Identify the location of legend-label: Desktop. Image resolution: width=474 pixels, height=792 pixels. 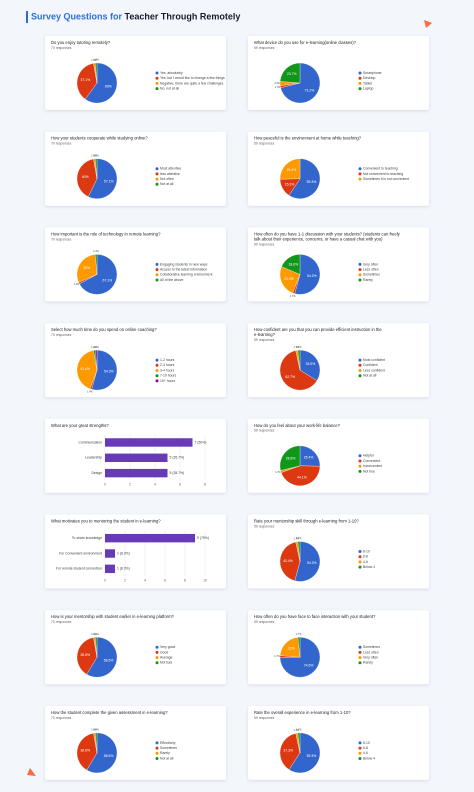
(369, 78).